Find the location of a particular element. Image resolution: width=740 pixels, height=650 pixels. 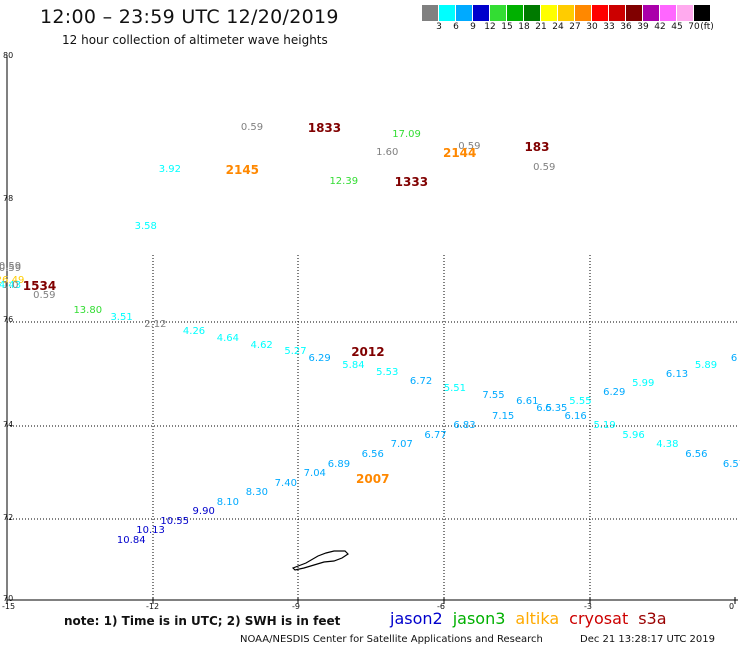

wave-height-label: 6.5 is located at coordinates (544, 409).